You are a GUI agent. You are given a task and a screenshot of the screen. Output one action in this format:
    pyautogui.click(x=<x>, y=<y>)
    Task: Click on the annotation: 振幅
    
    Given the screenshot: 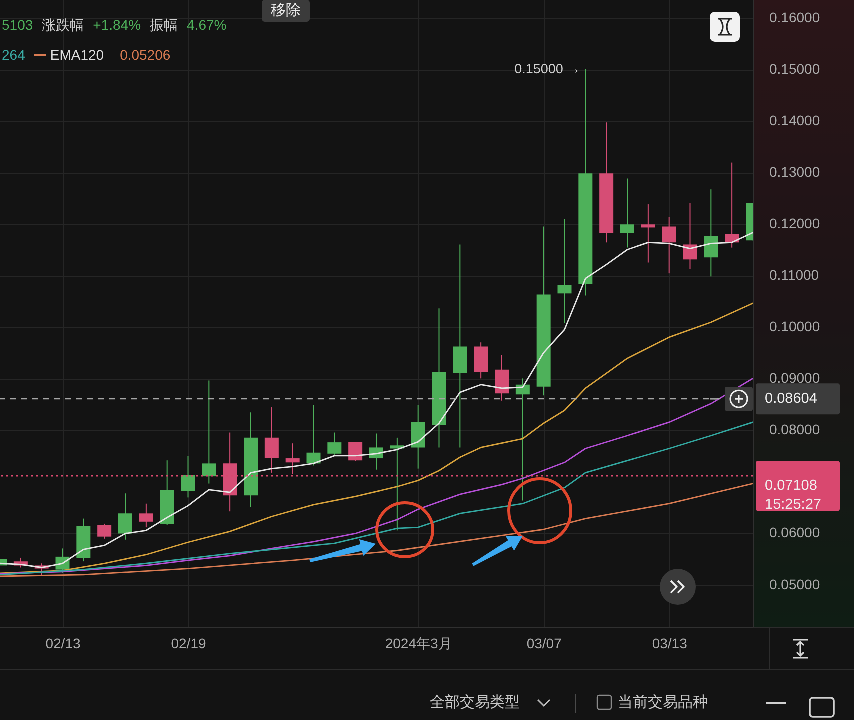 What is the action you would take?
    pyautogui.click(x=164, y=25)
    